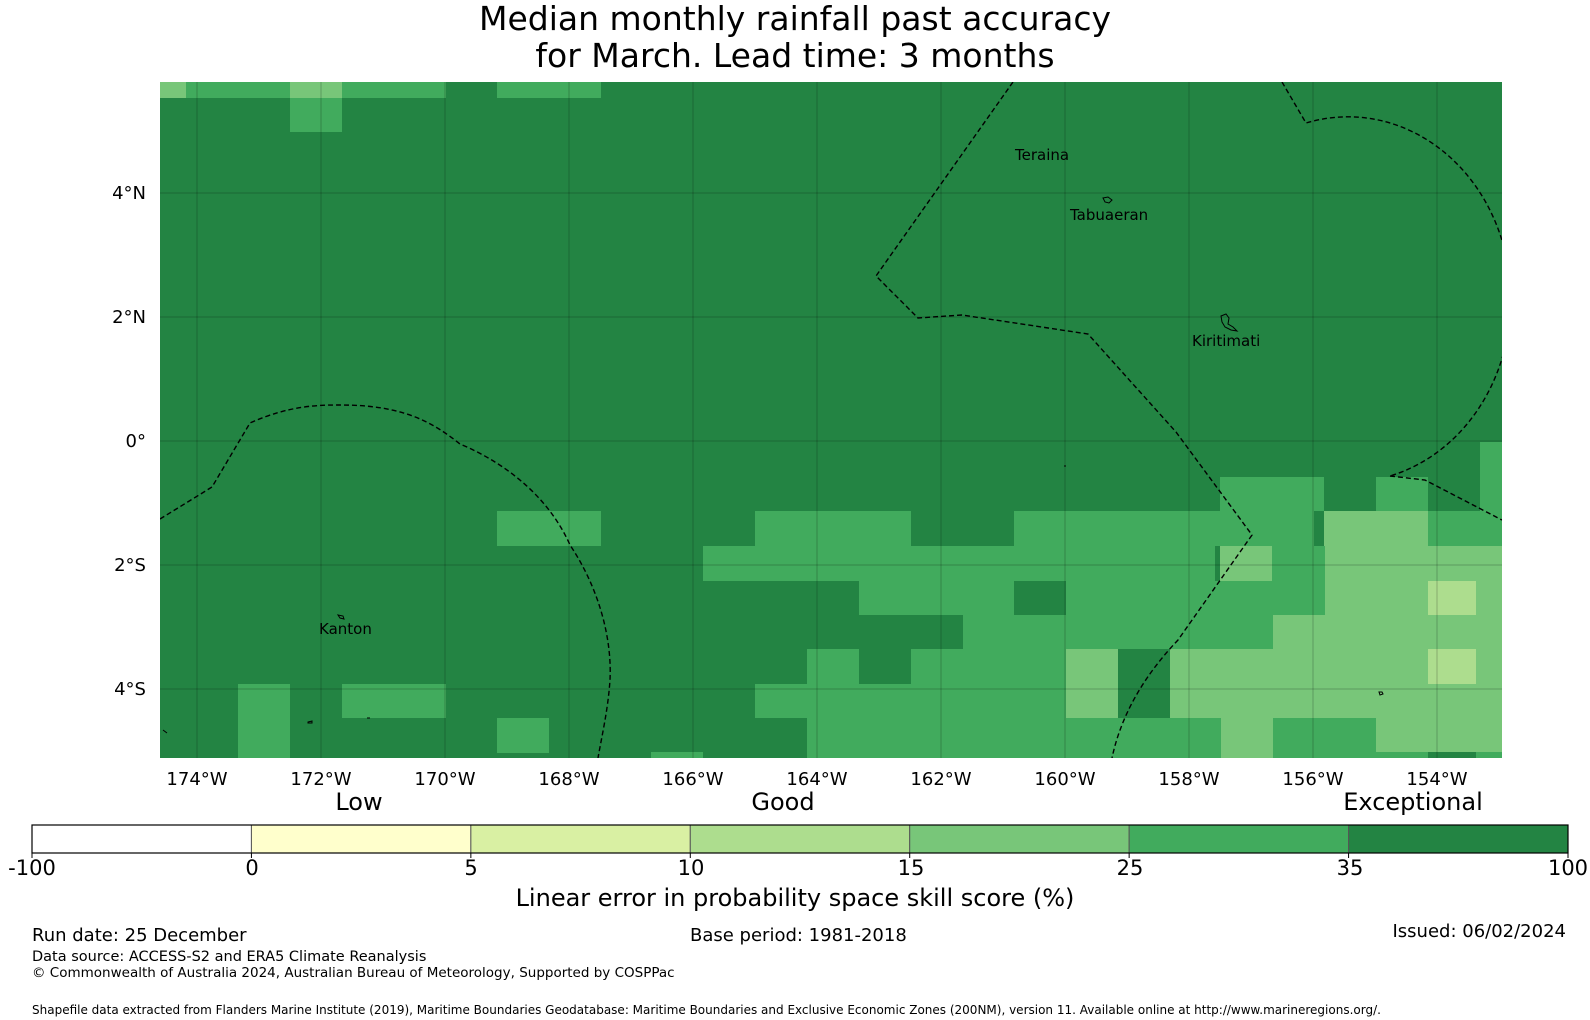 The width and height of the screenshot is (1590, 1020). What do you see at coordinates (251, 868) in the screenshot?
I see `cb-tick-label: 0` at bounding box center [251, 868].